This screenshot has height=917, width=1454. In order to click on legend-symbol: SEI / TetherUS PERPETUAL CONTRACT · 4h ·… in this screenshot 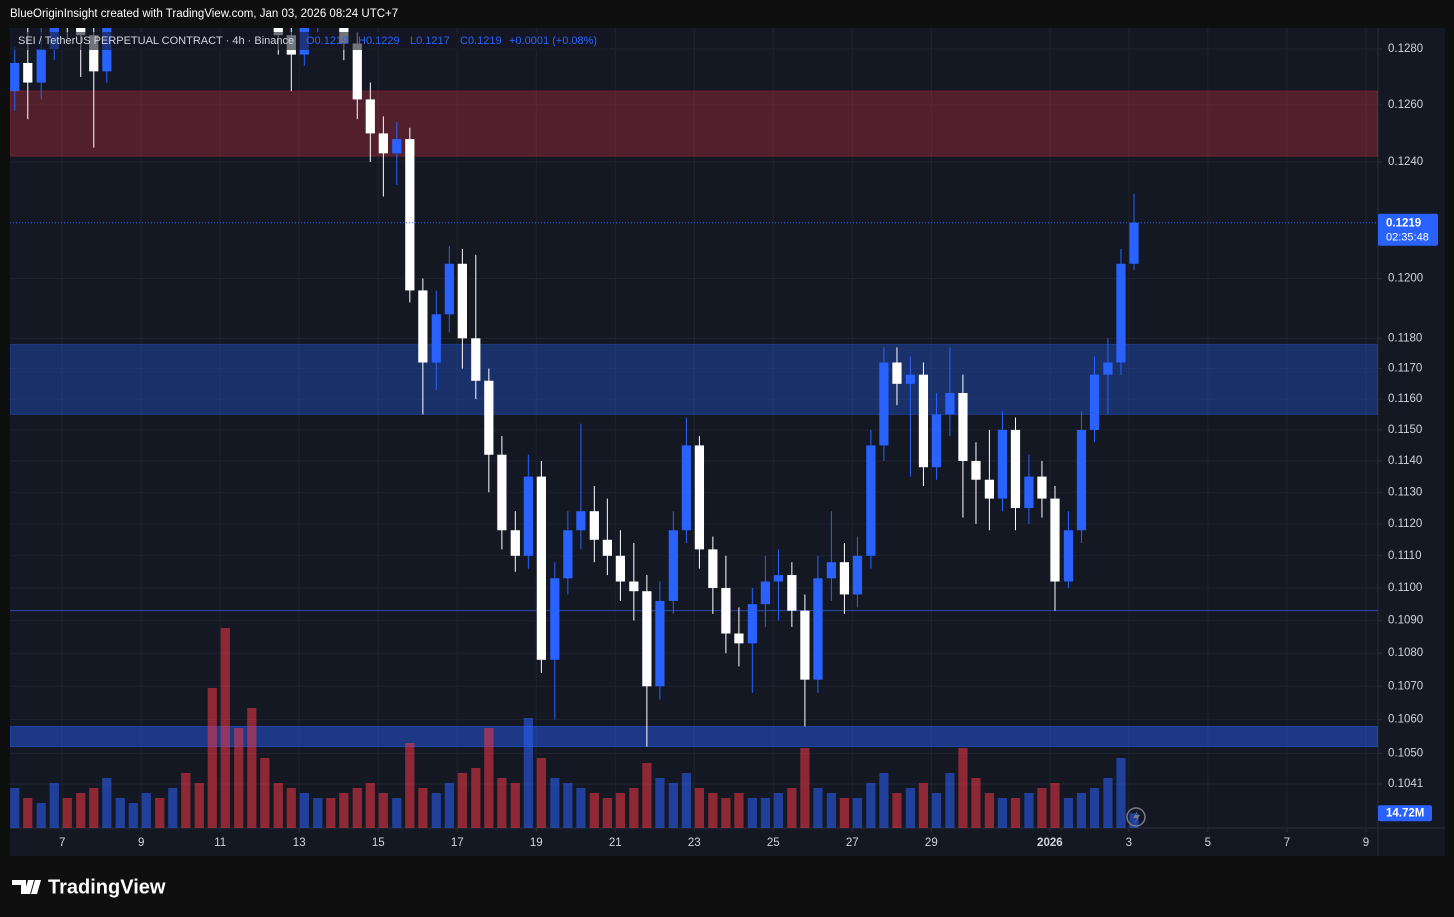, I will do `click(156, 41)`.